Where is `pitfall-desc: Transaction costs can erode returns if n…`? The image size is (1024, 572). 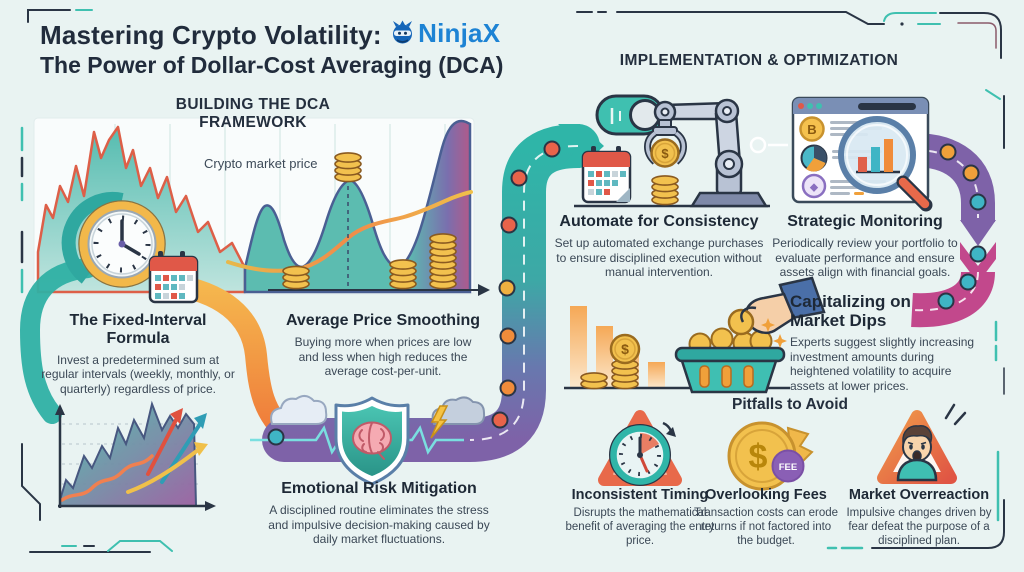
pitfall-desc: Transaction costs can erode returns if n… is located at coordinates (766, 527).